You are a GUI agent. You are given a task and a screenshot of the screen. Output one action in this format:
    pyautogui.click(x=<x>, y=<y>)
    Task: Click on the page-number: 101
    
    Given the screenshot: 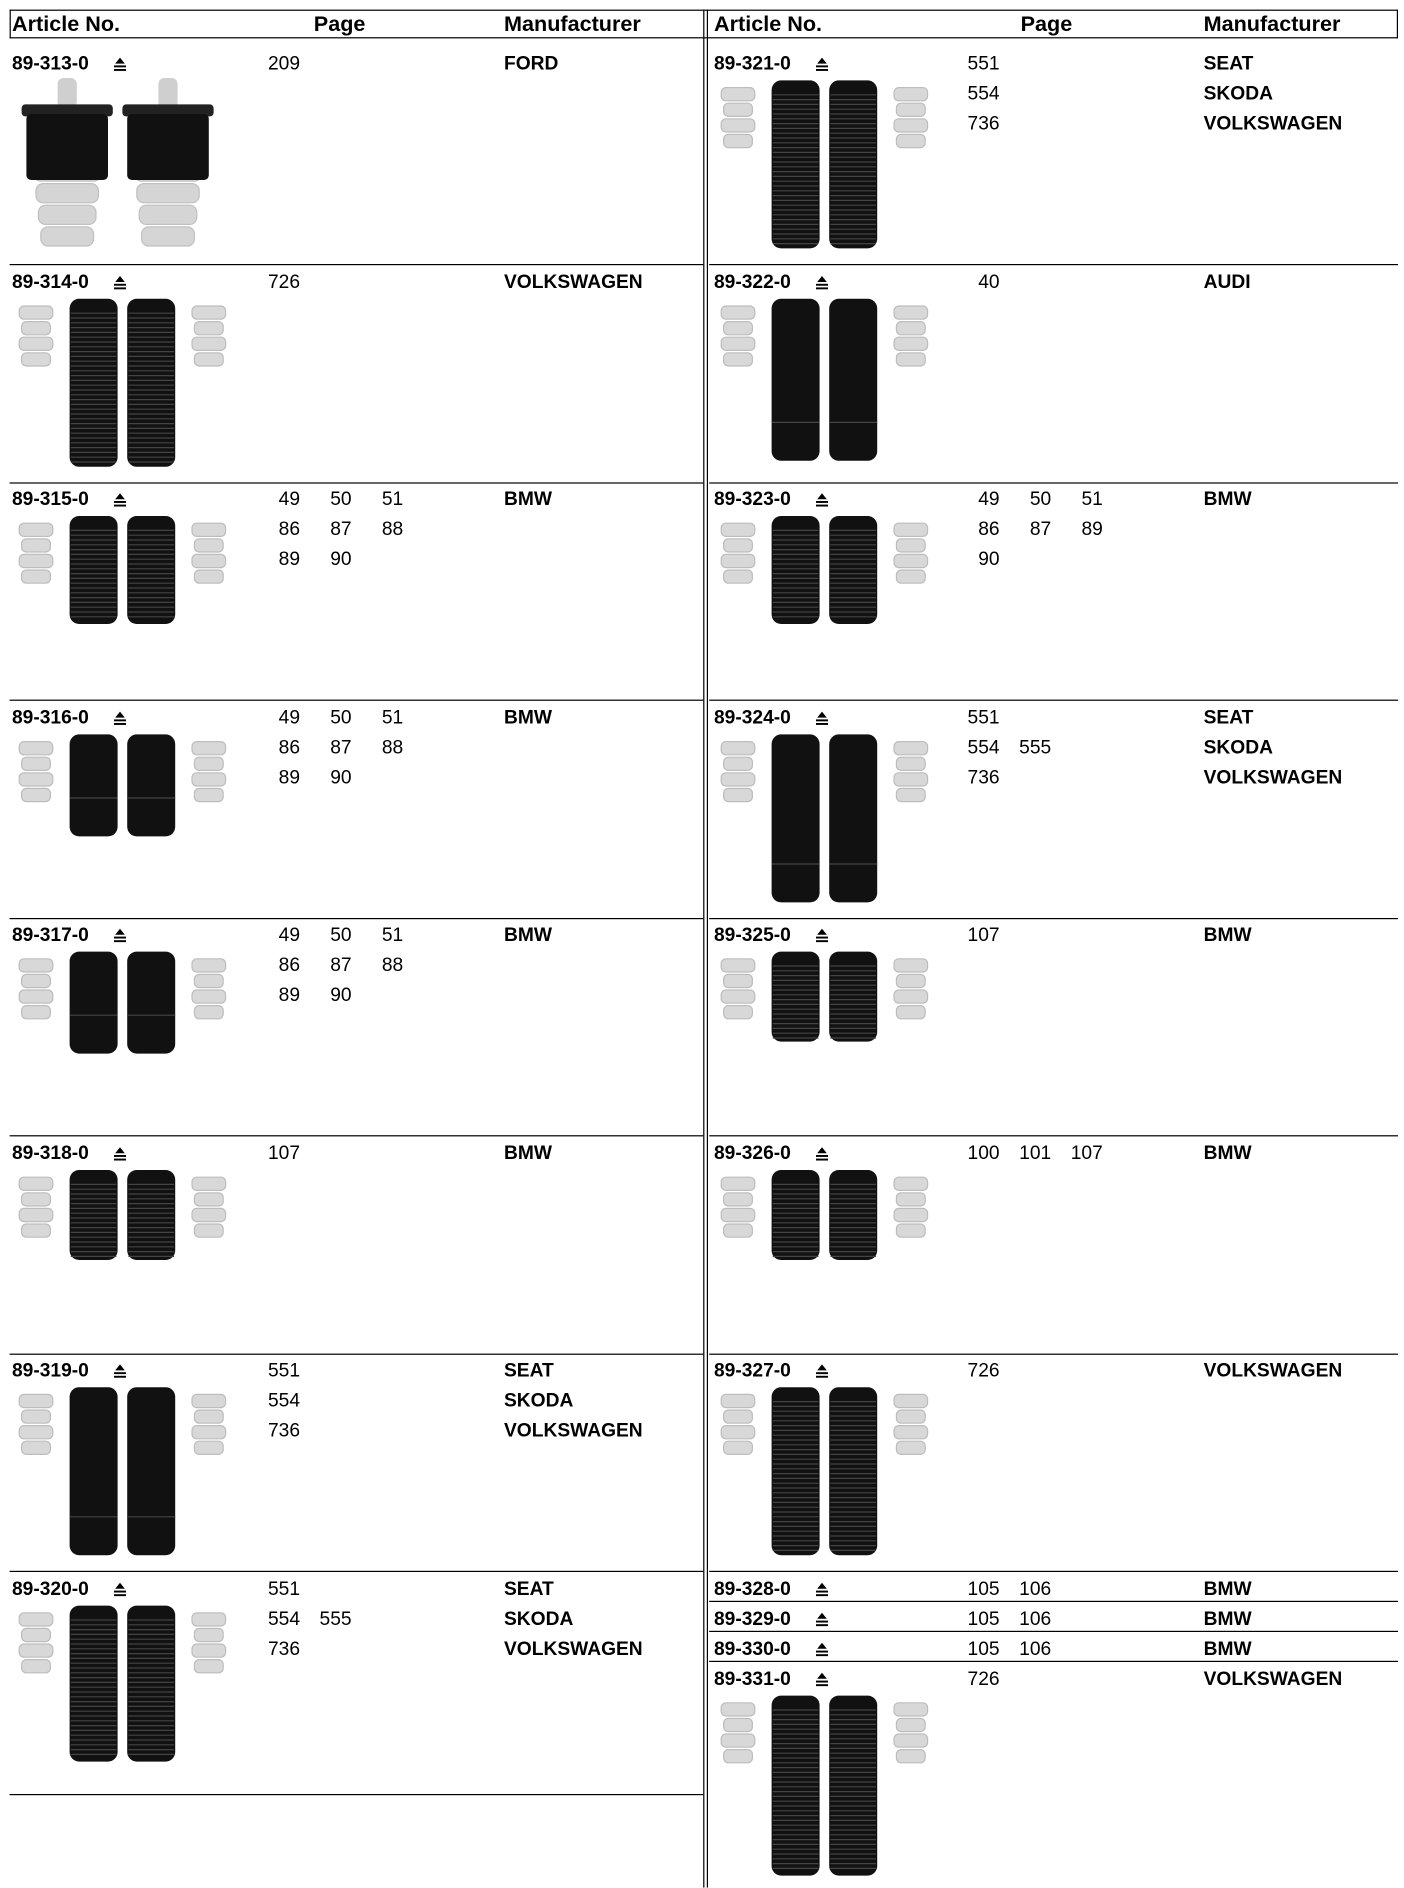 What is the action you would take?
    pyautogui.click(x=1035, y=1153)
    